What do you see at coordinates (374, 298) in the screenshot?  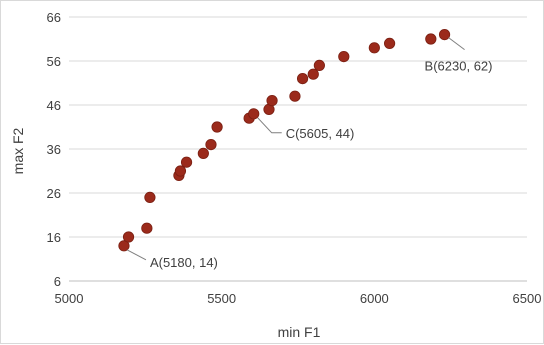 I see `x-tick-label: 6000` at bounding box center [374, 298].